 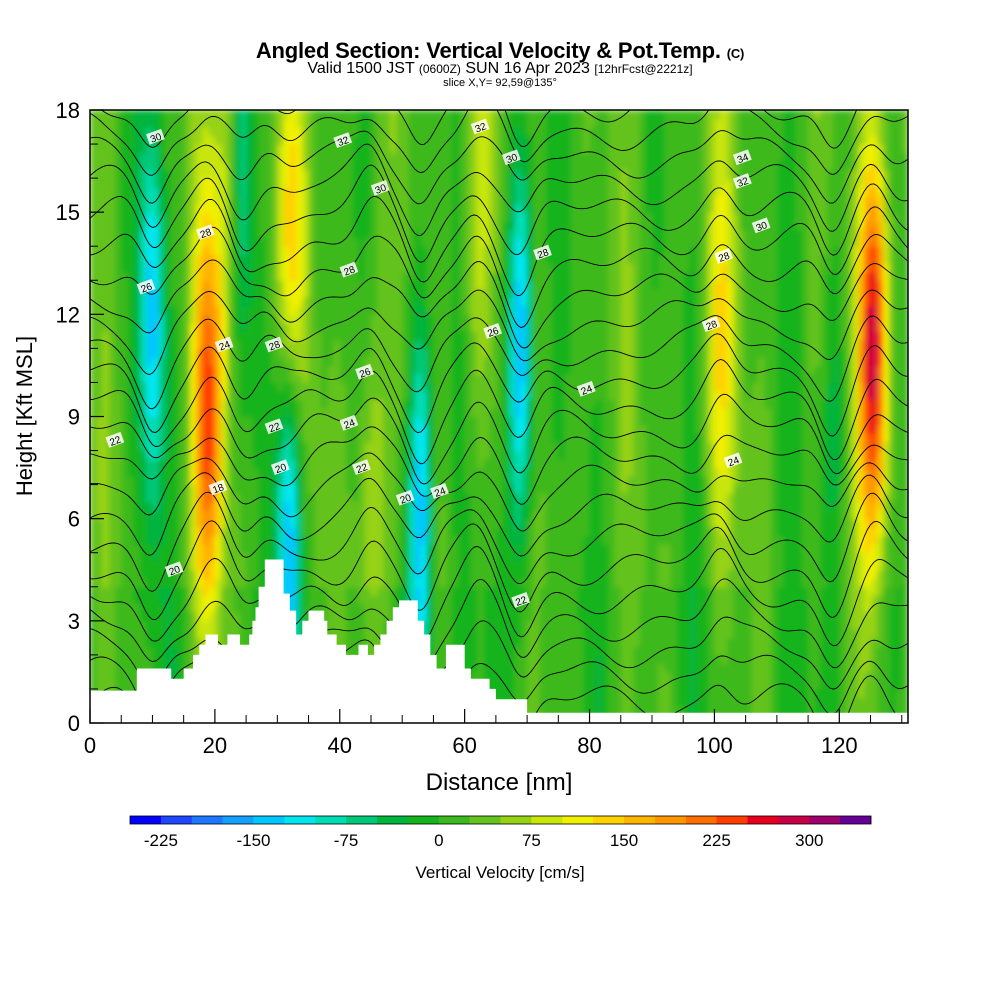 I want to click on contour-label-text: 18, so click(x=218, y=489).